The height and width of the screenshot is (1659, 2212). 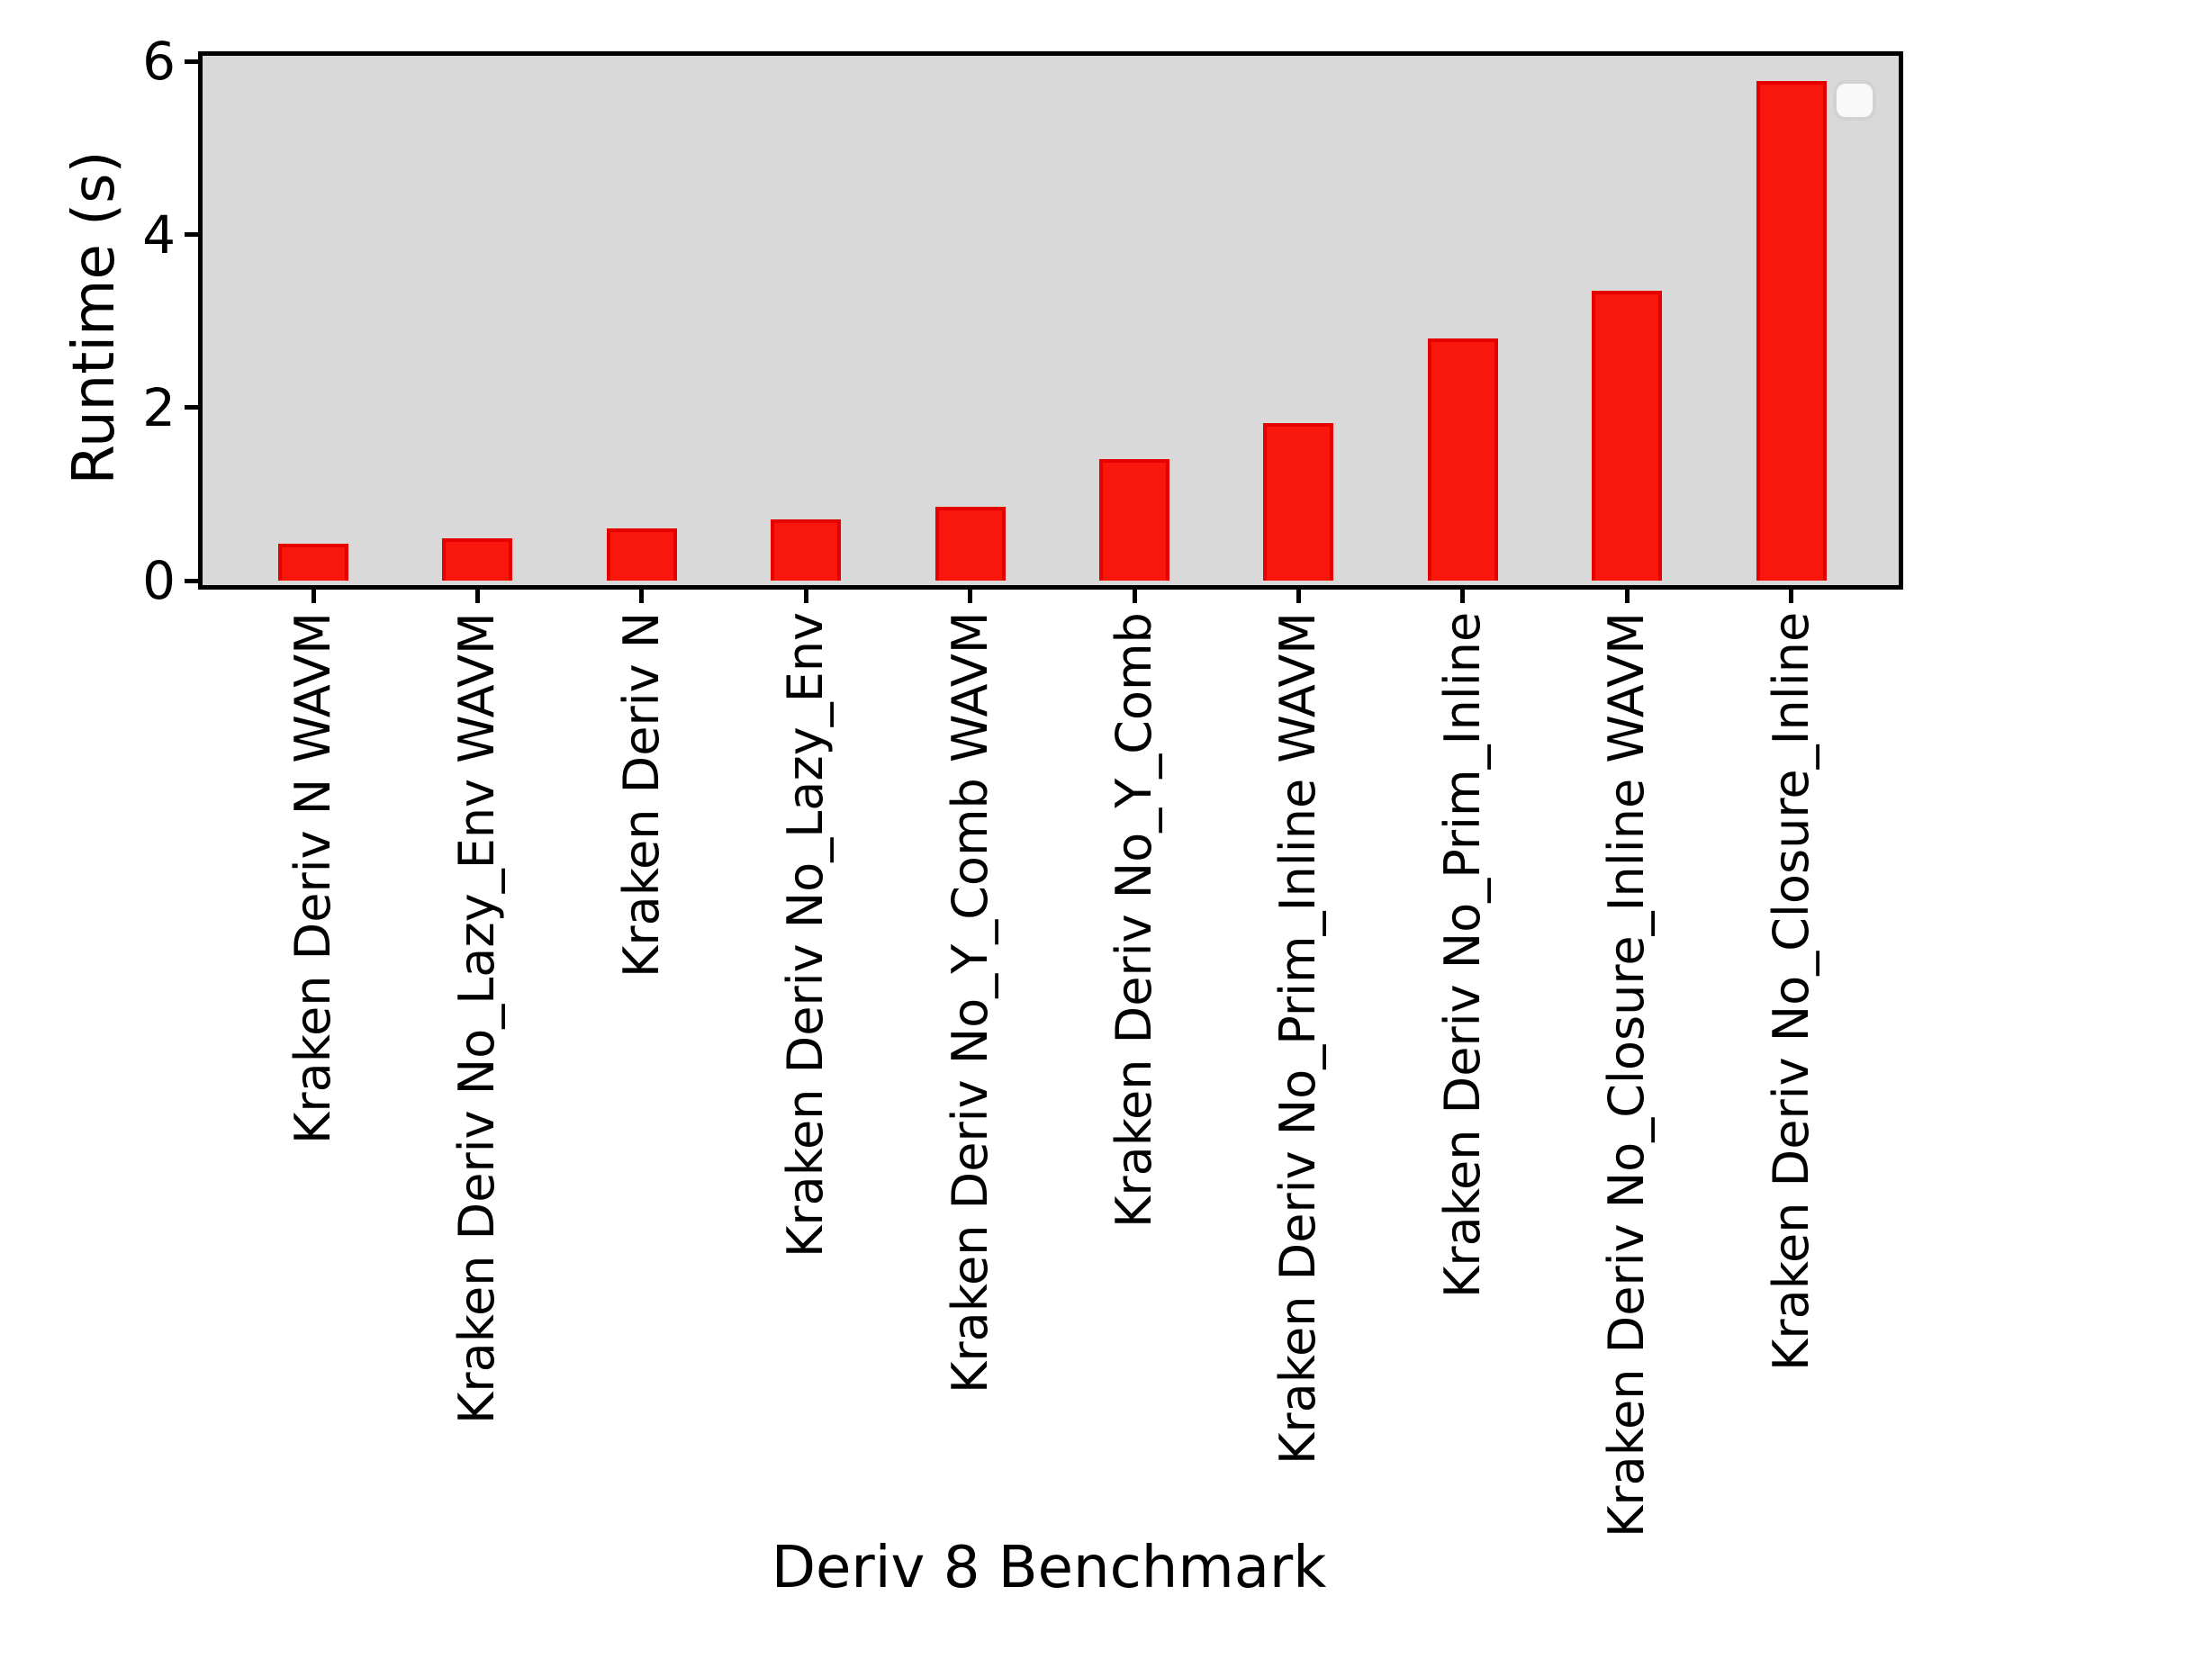 What do you see at coordinates (806, 935) in the screenshot?
I see `x-tick-label: Kraken Deriv No_Lazy_Env` at bounding box center [806, 935].